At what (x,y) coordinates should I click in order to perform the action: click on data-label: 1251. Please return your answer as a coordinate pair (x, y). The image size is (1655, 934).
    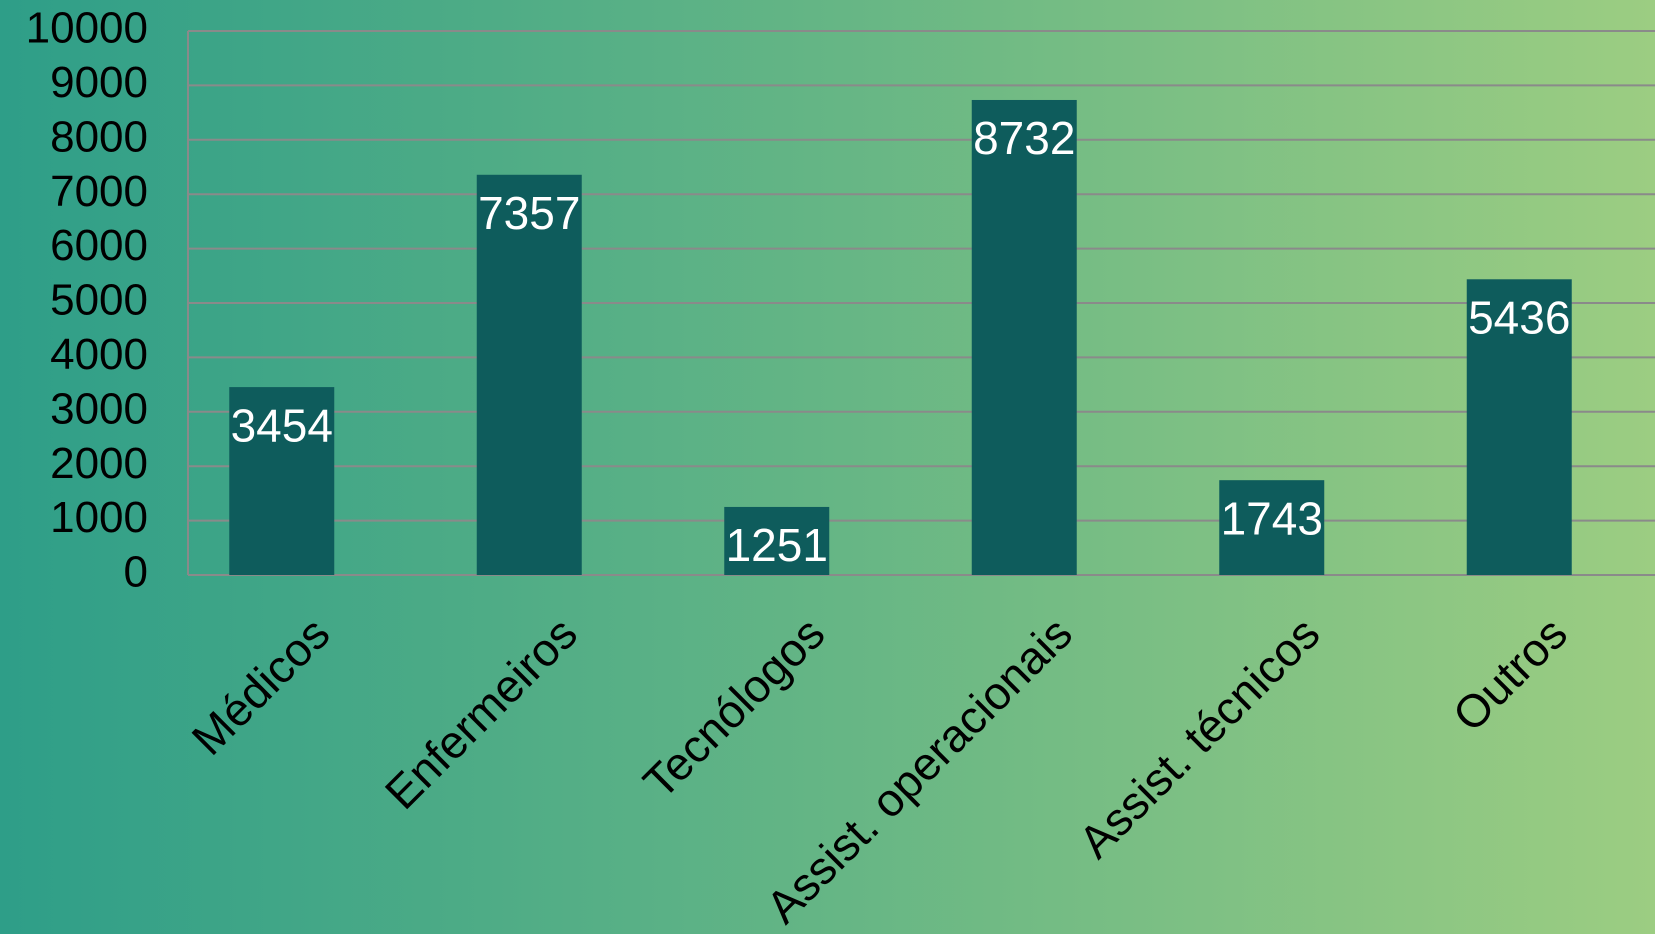
    Looking at the image, I should click on (777, 545).